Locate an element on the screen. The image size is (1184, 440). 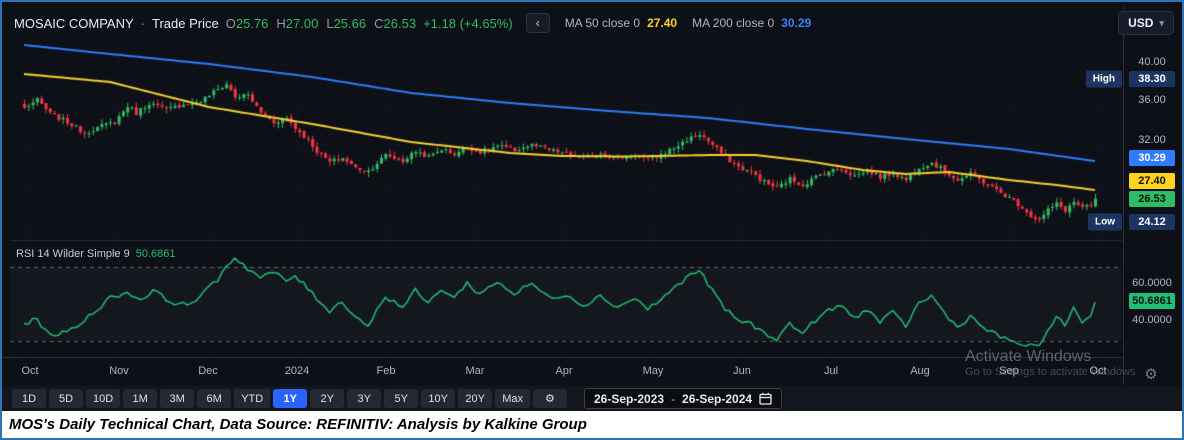
range-buttons: 1D 5D 10D 1M 3M 6M YTD 1Y 2Y 3Y 5Y 10Y 20Y Max is located at coordinates (271, 398).